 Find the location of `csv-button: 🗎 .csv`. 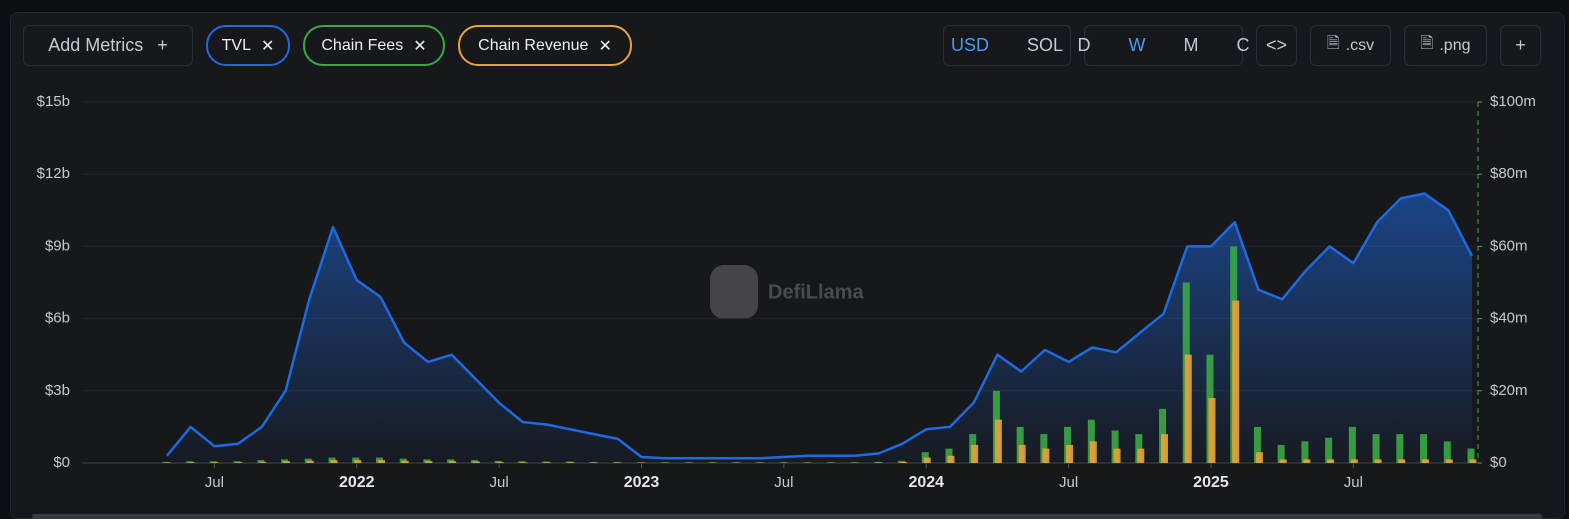

csv-button: 🗎 .csv is located at coordinates (1350, 45).